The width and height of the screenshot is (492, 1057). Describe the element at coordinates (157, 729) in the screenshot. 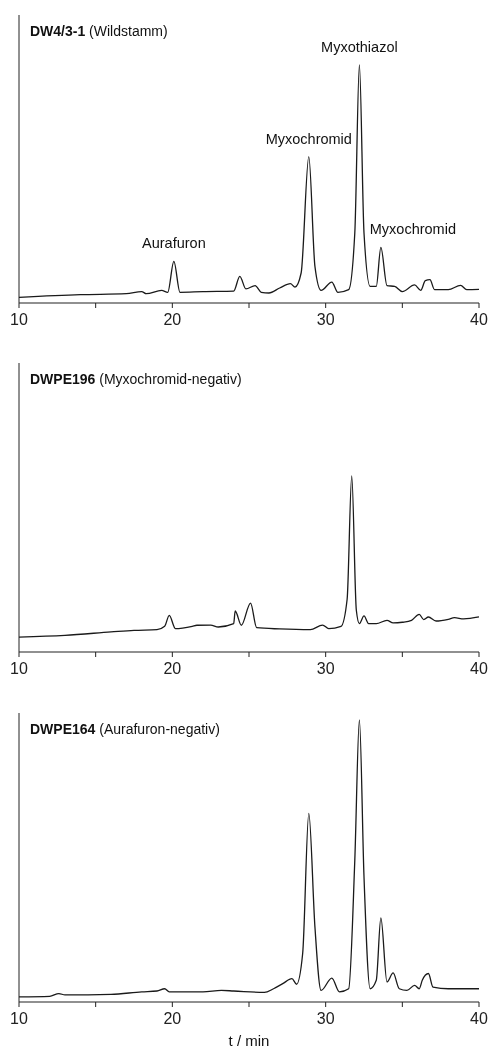

I see `chart-subtitle: (Aurafuron-negativ)` at that location.